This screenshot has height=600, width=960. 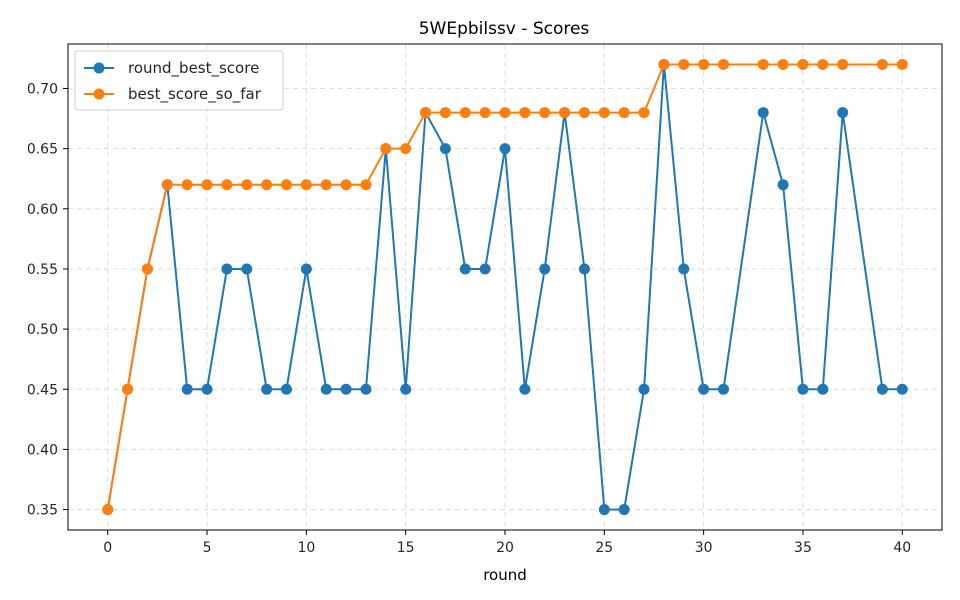 I want to click on x-tick-label: 25, so click(x=604, y=548).